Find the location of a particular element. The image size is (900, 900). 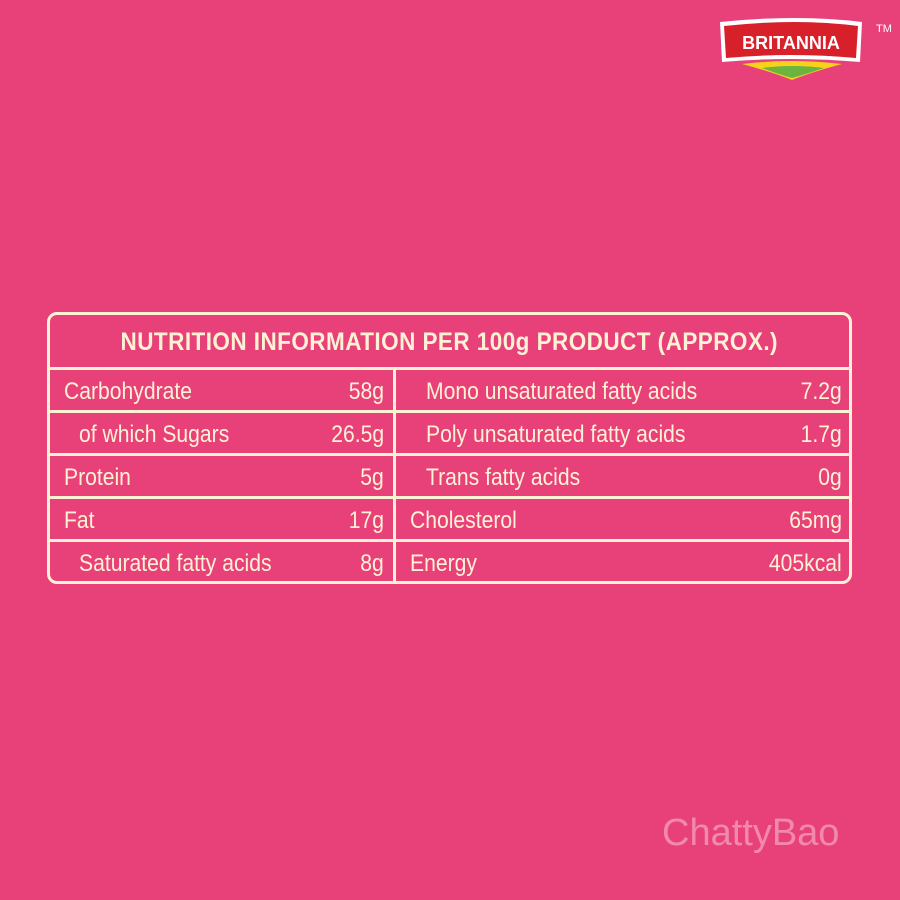

nutrient-label: Mono unsaturated fatty acids is located at coordinates (562, 391).